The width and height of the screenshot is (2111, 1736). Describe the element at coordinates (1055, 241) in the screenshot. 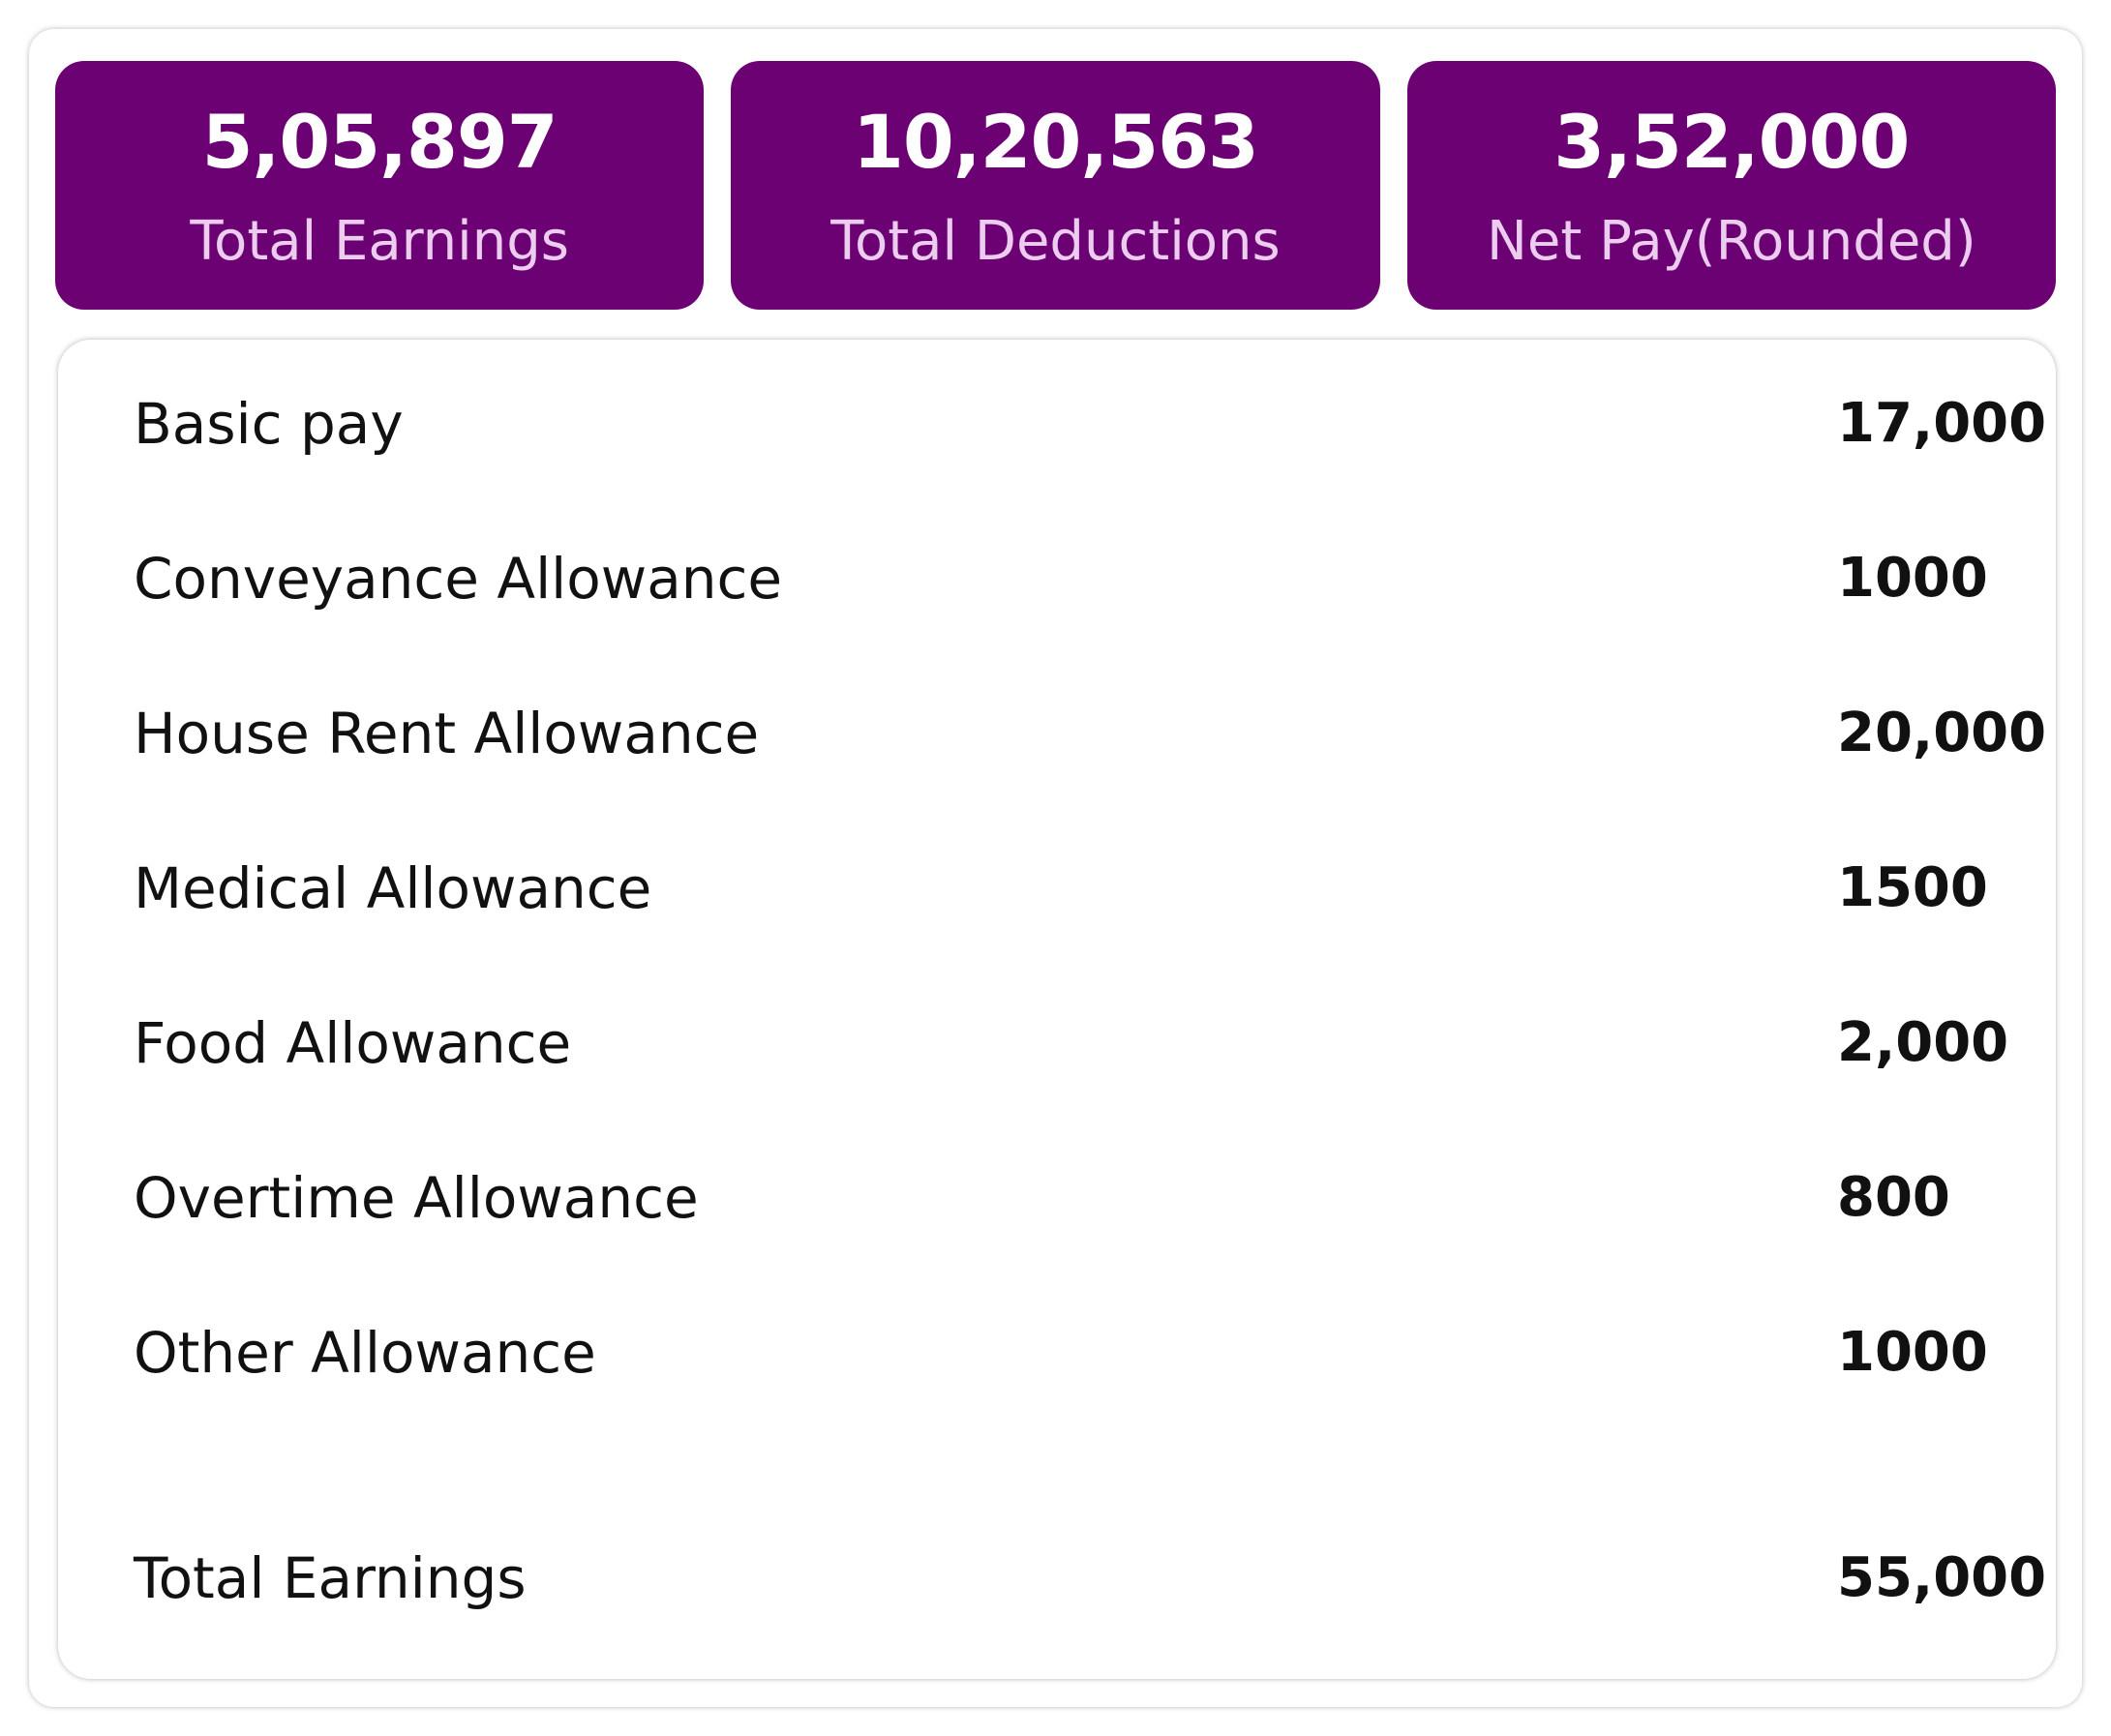

I see `total-deductions-label: Total Deductions` at that location.